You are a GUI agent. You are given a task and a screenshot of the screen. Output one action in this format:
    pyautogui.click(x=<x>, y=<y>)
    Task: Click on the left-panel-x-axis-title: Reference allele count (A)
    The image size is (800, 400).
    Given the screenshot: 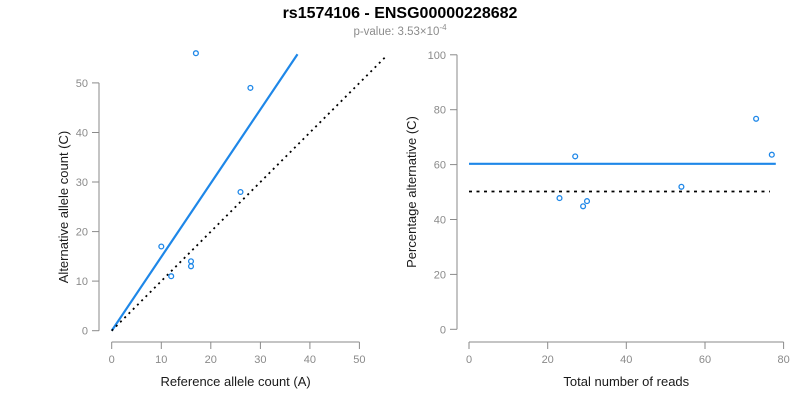 What is the action you would take?
    pyautogui.click(x=235, y=381)
    